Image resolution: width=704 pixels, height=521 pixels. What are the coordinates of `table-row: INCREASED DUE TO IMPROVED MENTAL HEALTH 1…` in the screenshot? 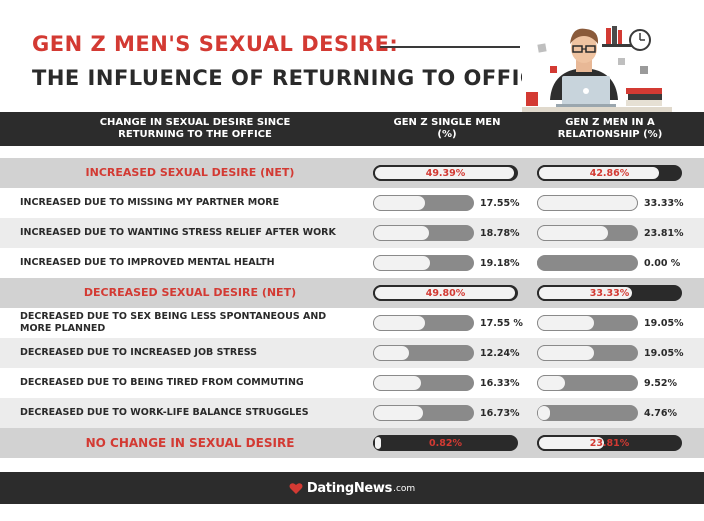 It's located at (352, 263).